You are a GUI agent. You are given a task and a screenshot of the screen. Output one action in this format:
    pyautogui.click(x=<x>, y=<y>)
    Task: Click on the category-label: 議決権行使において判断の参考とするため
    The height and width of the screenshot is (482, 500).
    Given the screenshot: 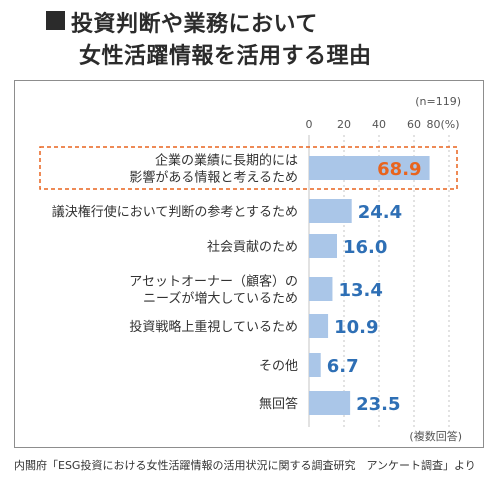 What is the action you would take?
    pyautogui.click(x=175, y=212)
    